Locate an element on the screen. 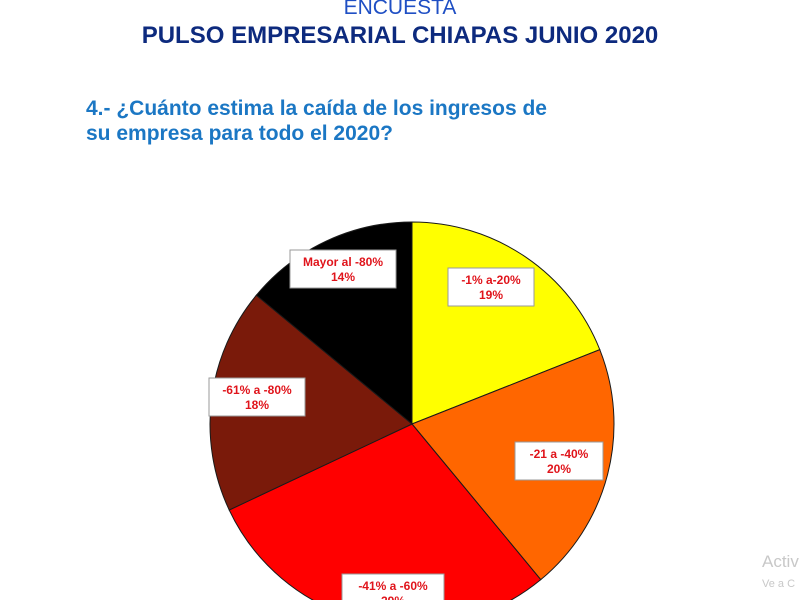 The height and width of the screenshot is (600, 800). slice-callout: -21 a -40%20% is located at coordinates (559, 461).